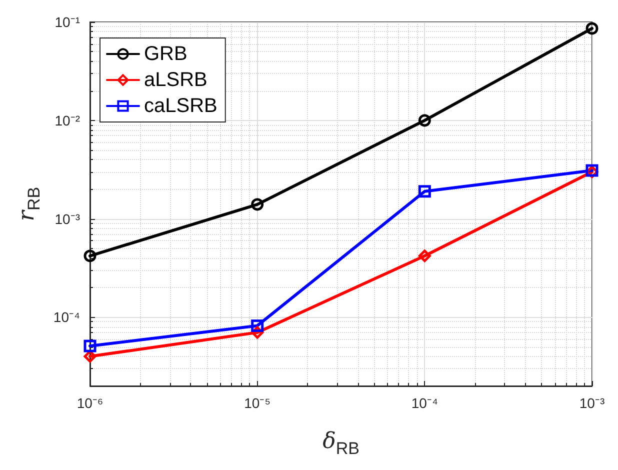 This screenshot has height=470, width=618. I want to click on x-tick-label: 10⁻⁴, so click(424, 403).